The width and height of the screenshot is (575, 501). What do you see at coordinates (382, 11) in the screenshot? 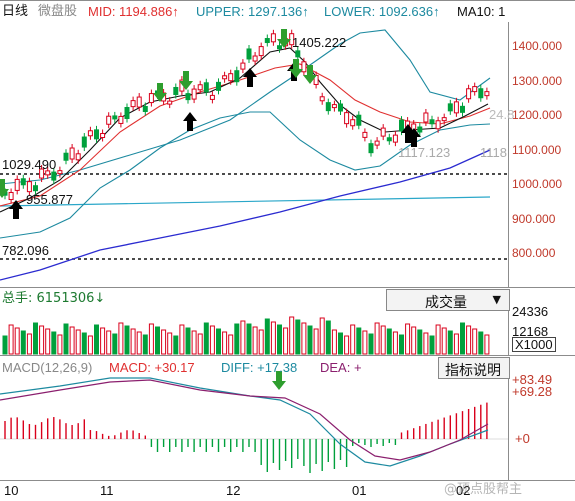
I see `lower-value: LOWER: 1092.636↑` at bounding box center [382, 11].